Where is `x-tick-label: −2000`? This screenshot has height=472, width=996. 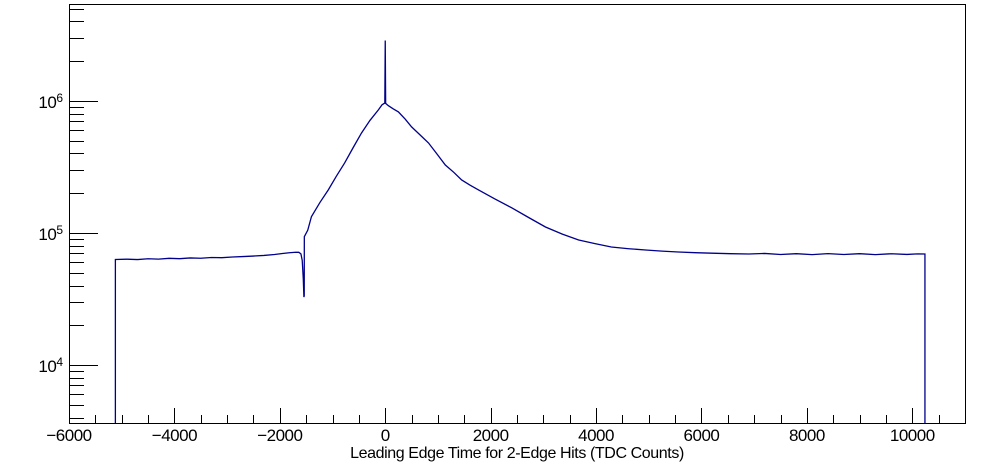 x-tick-label: −2000 is located at coordinates (280, 435).